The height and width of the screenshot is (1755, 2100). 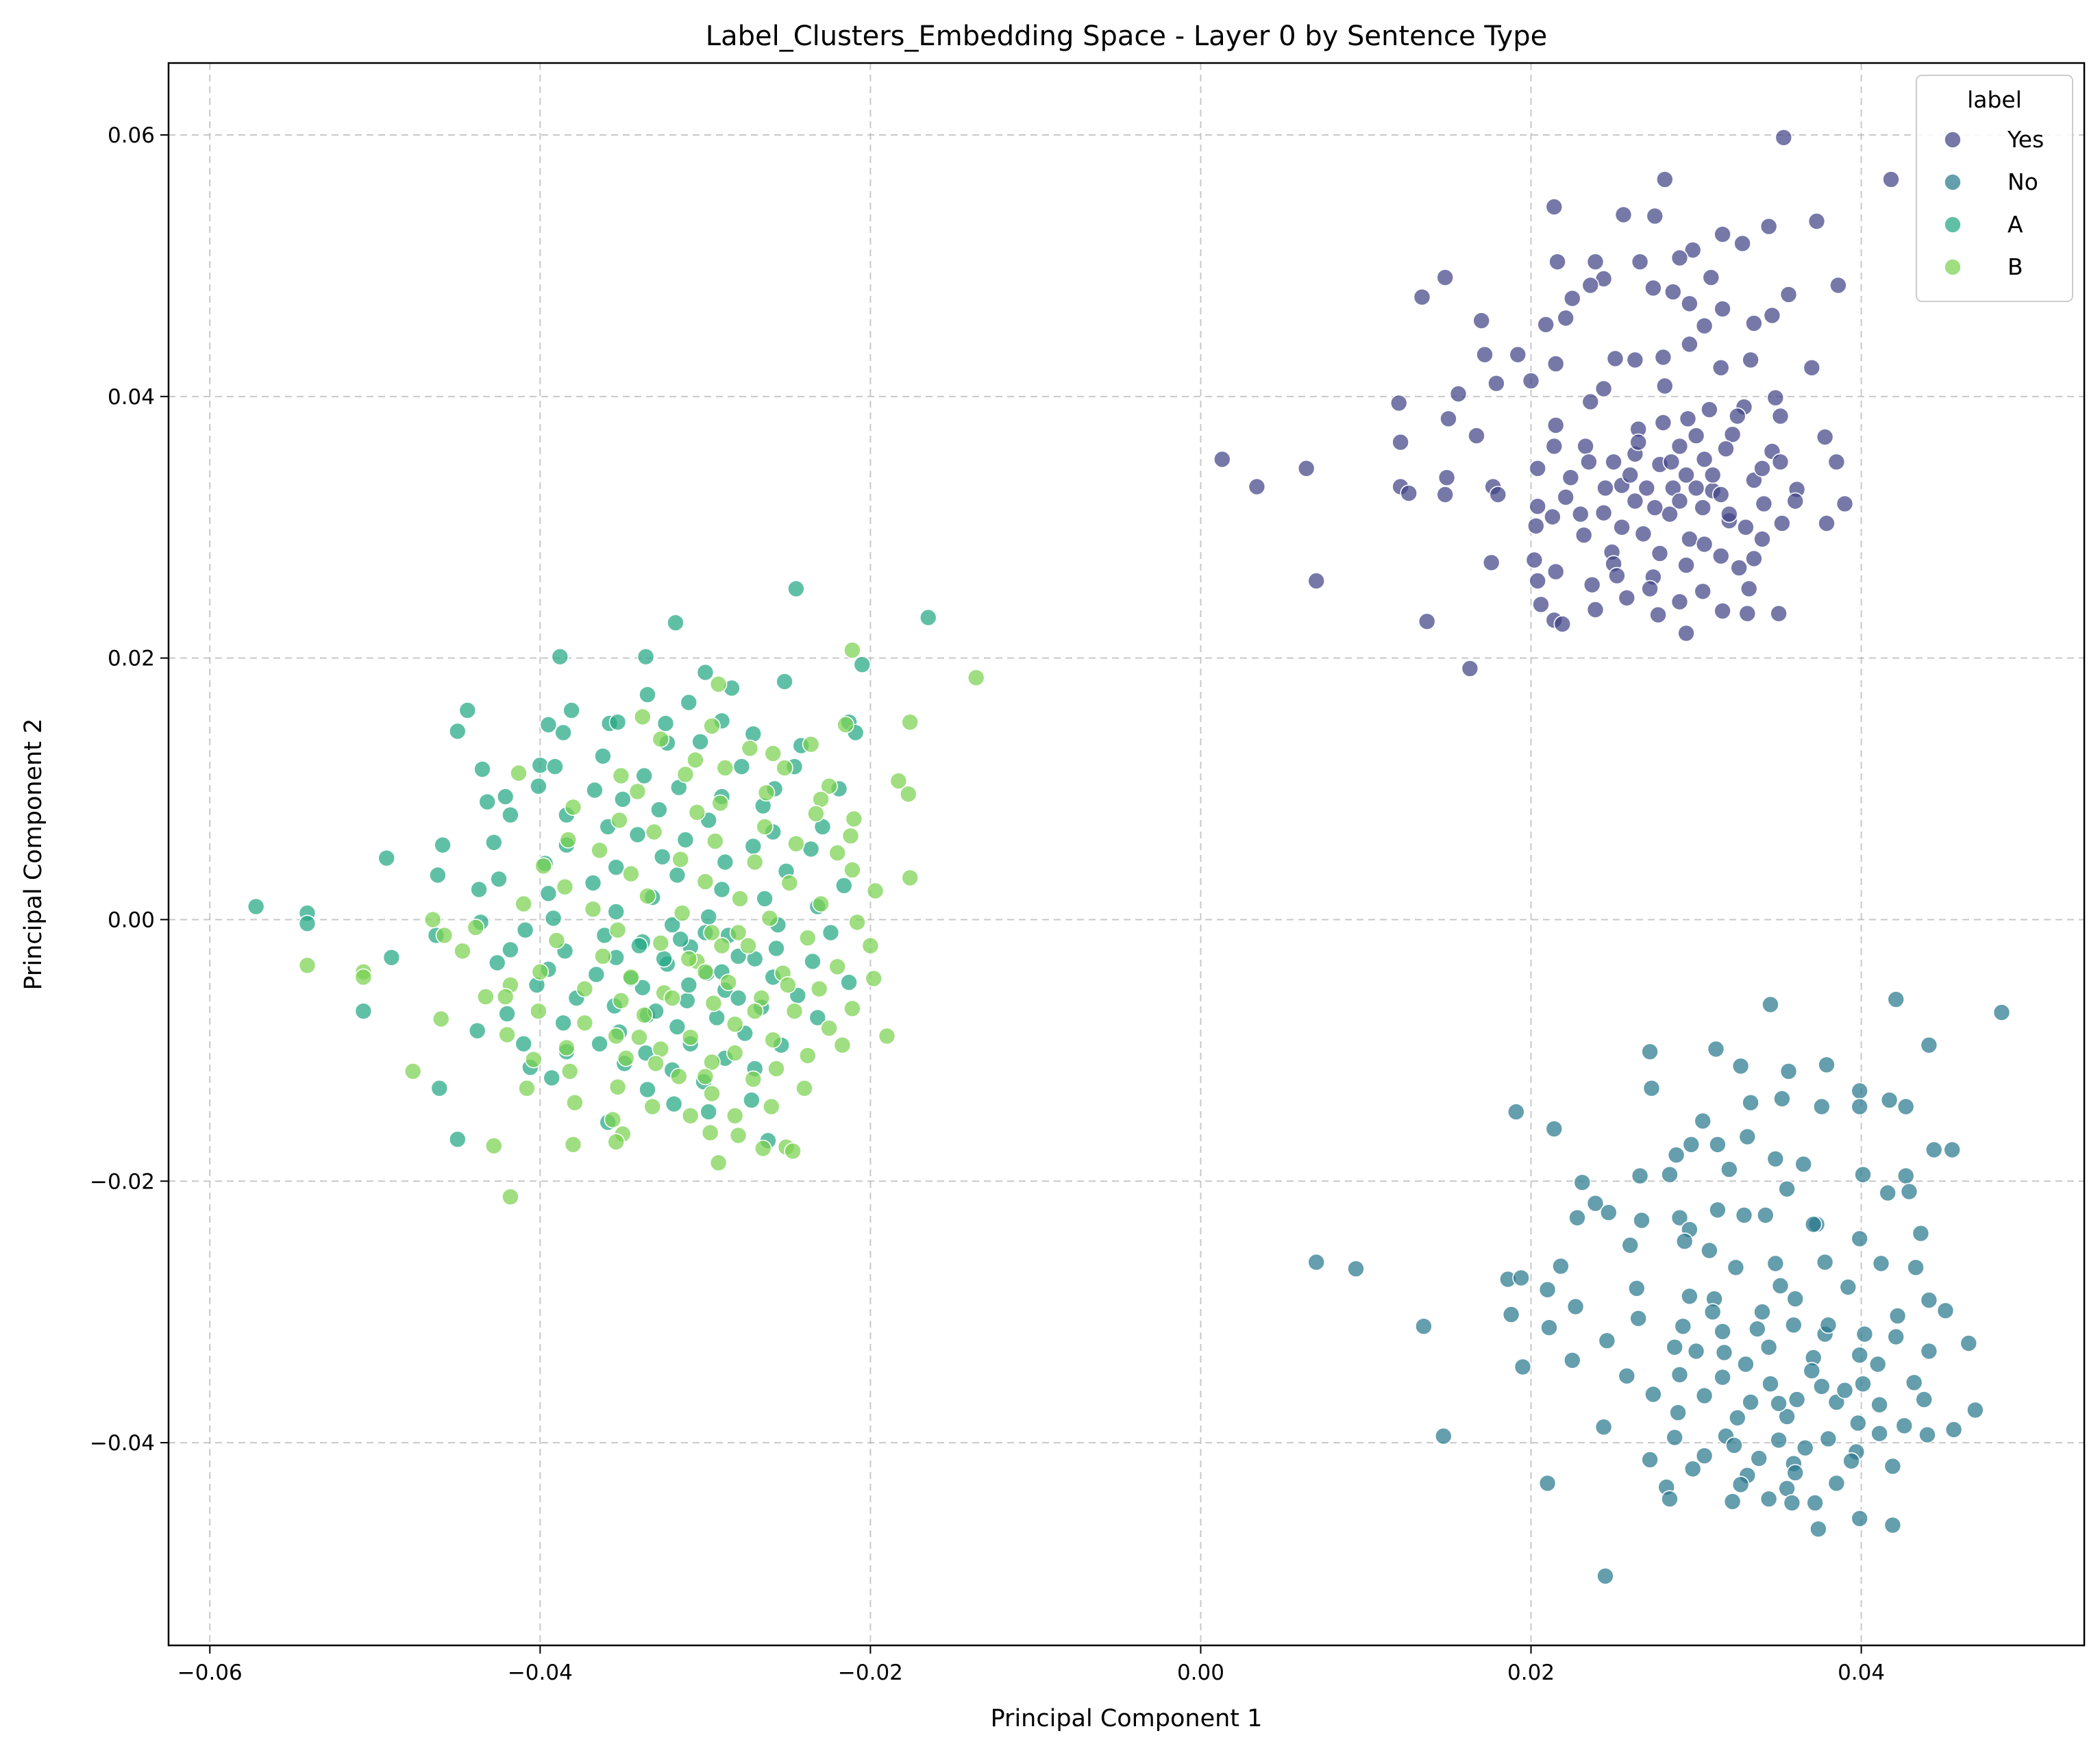 What do you see at coordinates (1200, 1672) in the screenshot?
I see `x-tick-label: 0.00` at bounding box center [1200, 1672].